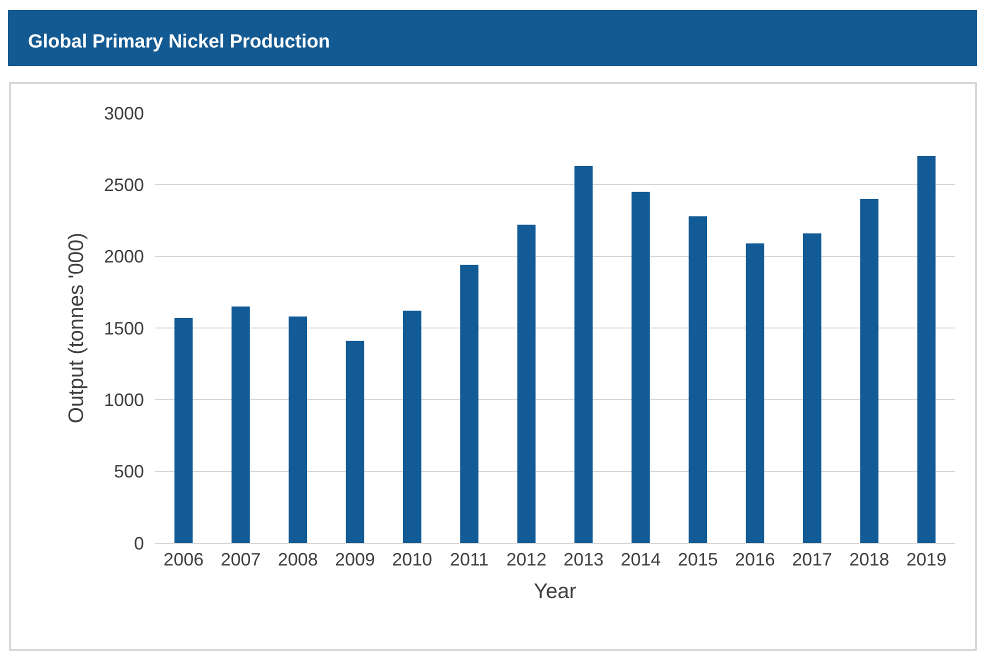  What do you see at coordinates (124, 328) in the screenshot?
I see `y-tick-label: 1500` at bounding box center [124, 328].